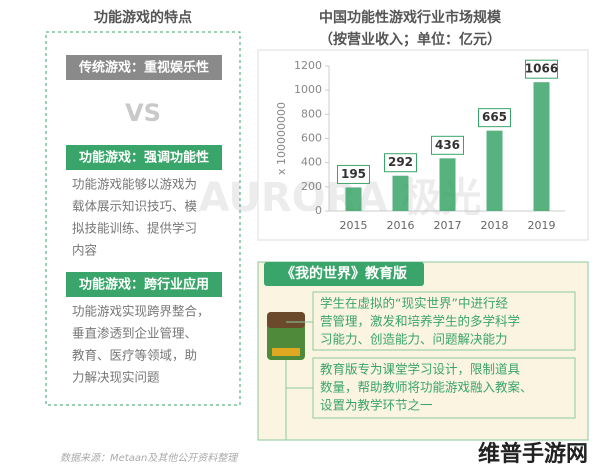  Describe the element at coordinates (286, 336) in the screenshot. I see `game-icon` at that location.